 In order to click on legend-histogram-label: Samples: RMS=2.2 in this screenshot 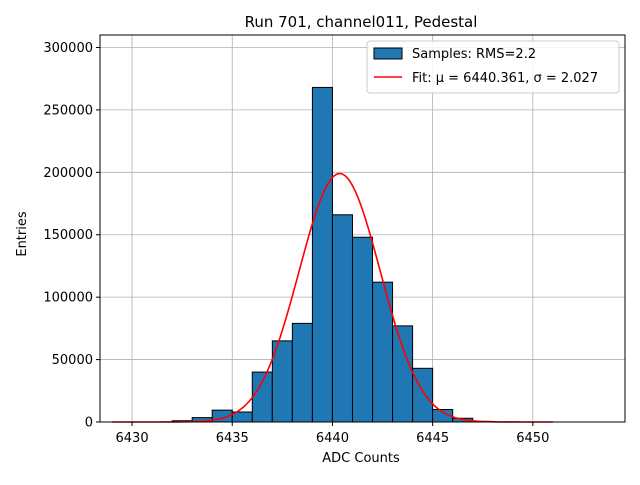, I will do `click(474, 54)`.